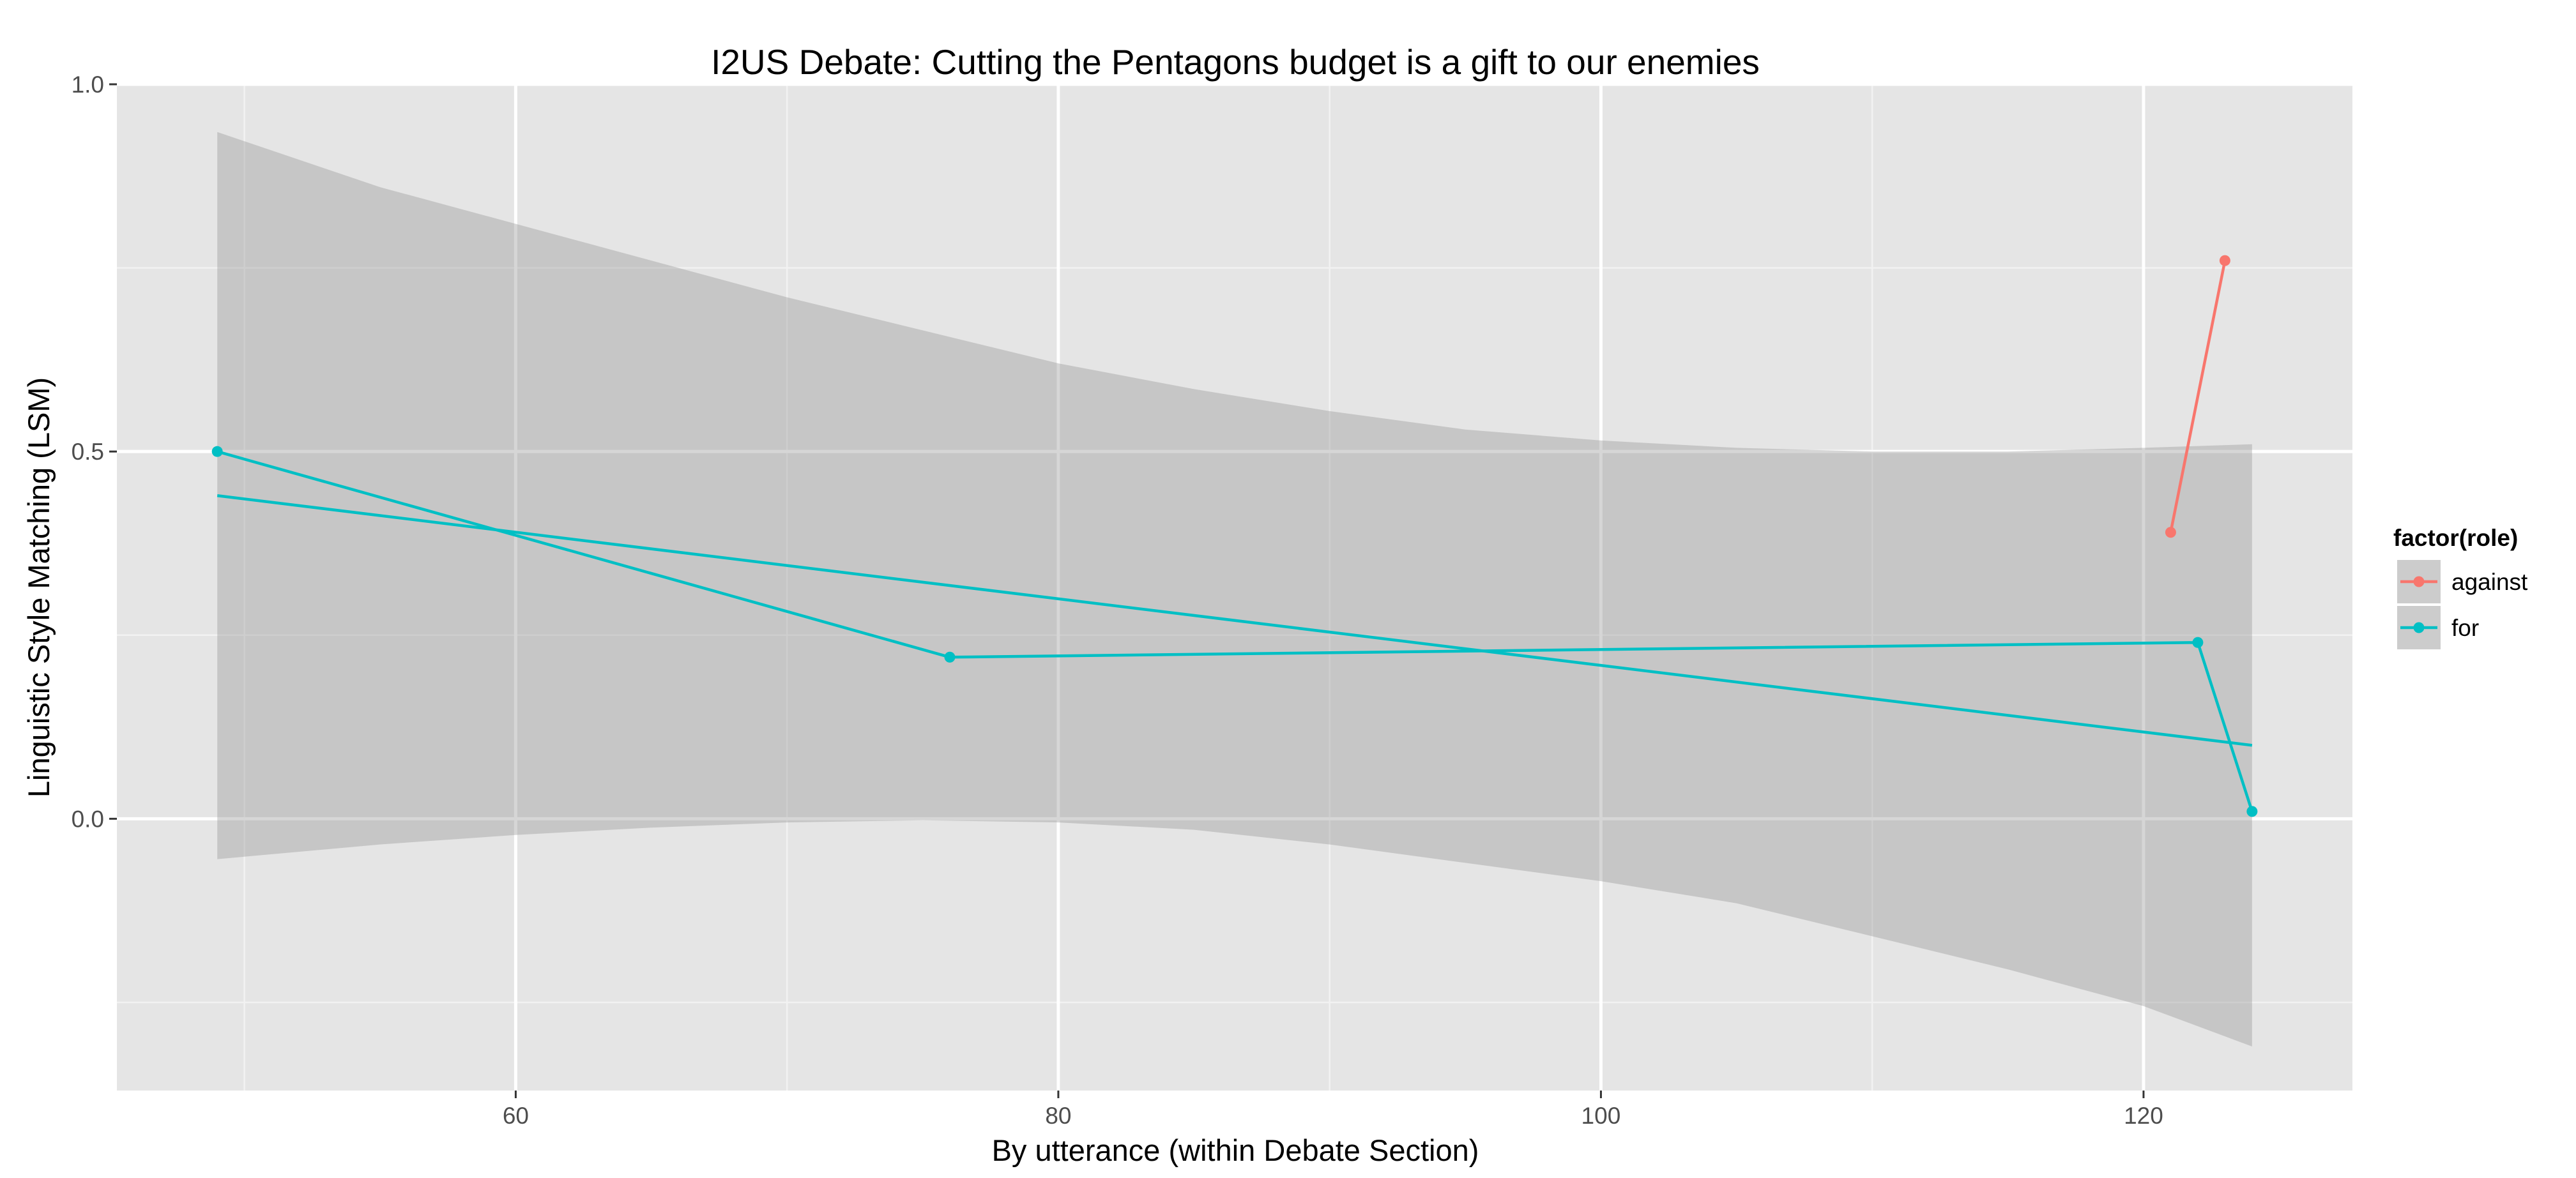  I want to click on y-tick-label: 0.5, so click(88, 452).